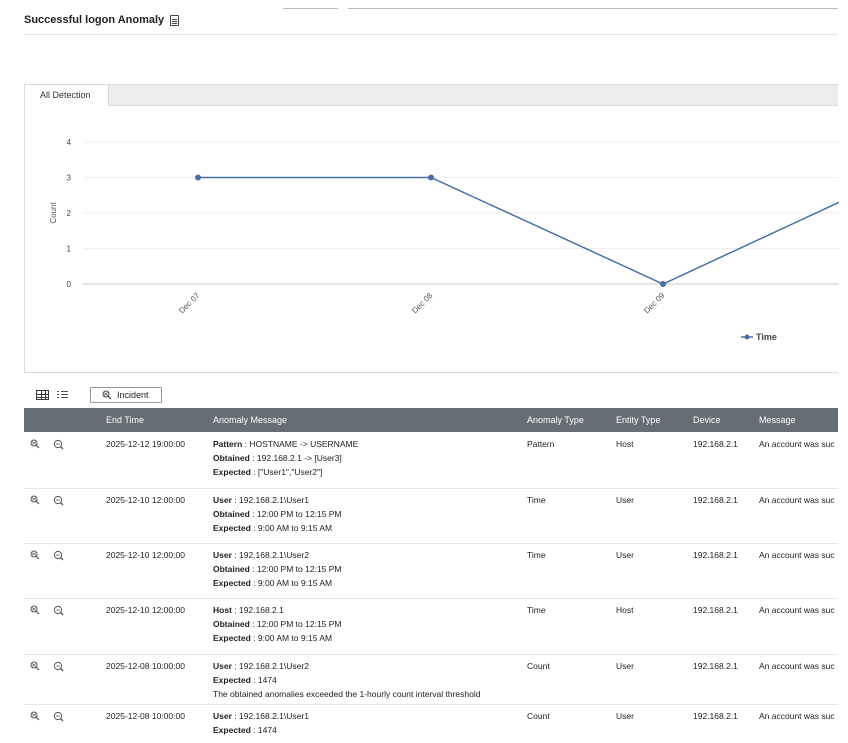 The image size is (848, 743). Describe the element at coordinates (593, 8) in the screenshot. I see `top-divider-right` at that location.